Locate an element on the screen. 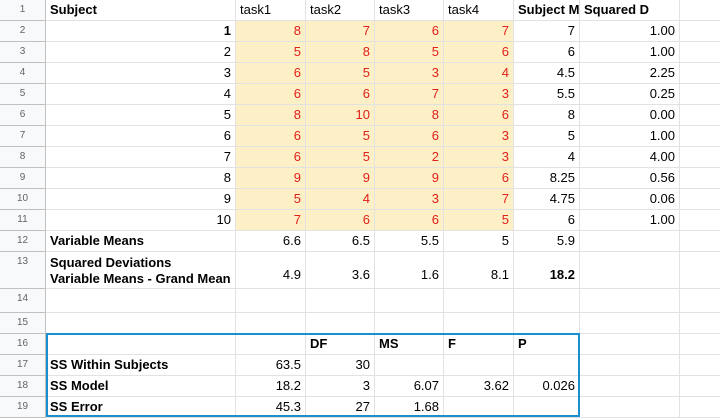 This screenshot has width=720, height=420. cell-e6: 6 is located at coordinates (479, 115).